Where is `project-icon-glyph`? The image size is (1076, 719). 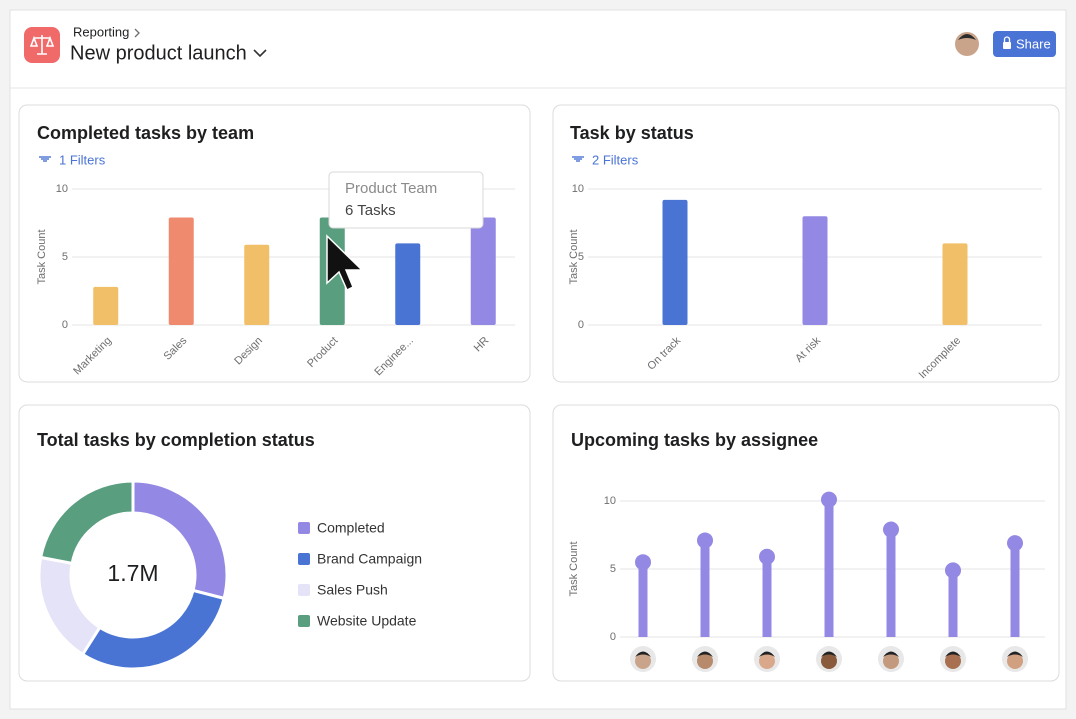
project-icon-glyph is located at coordinates (42, 45).